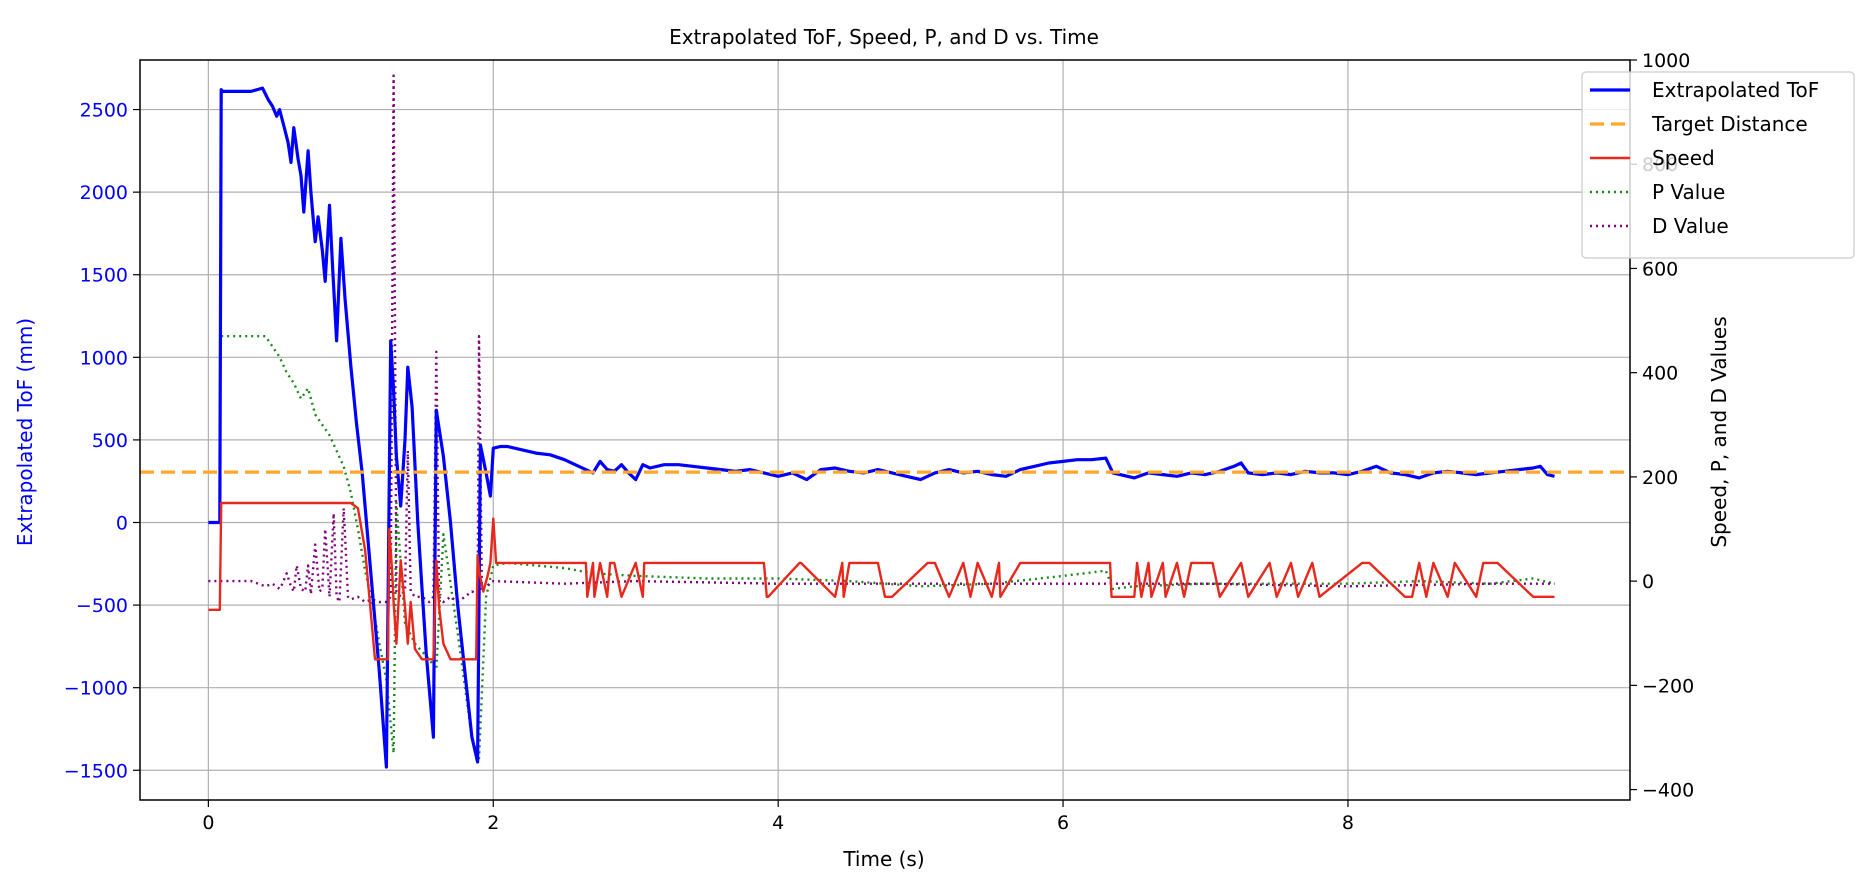 The width and height of the screenshot is (1866, 896). I want to click on y-right-tick-label: 0, so click(1648, 582).